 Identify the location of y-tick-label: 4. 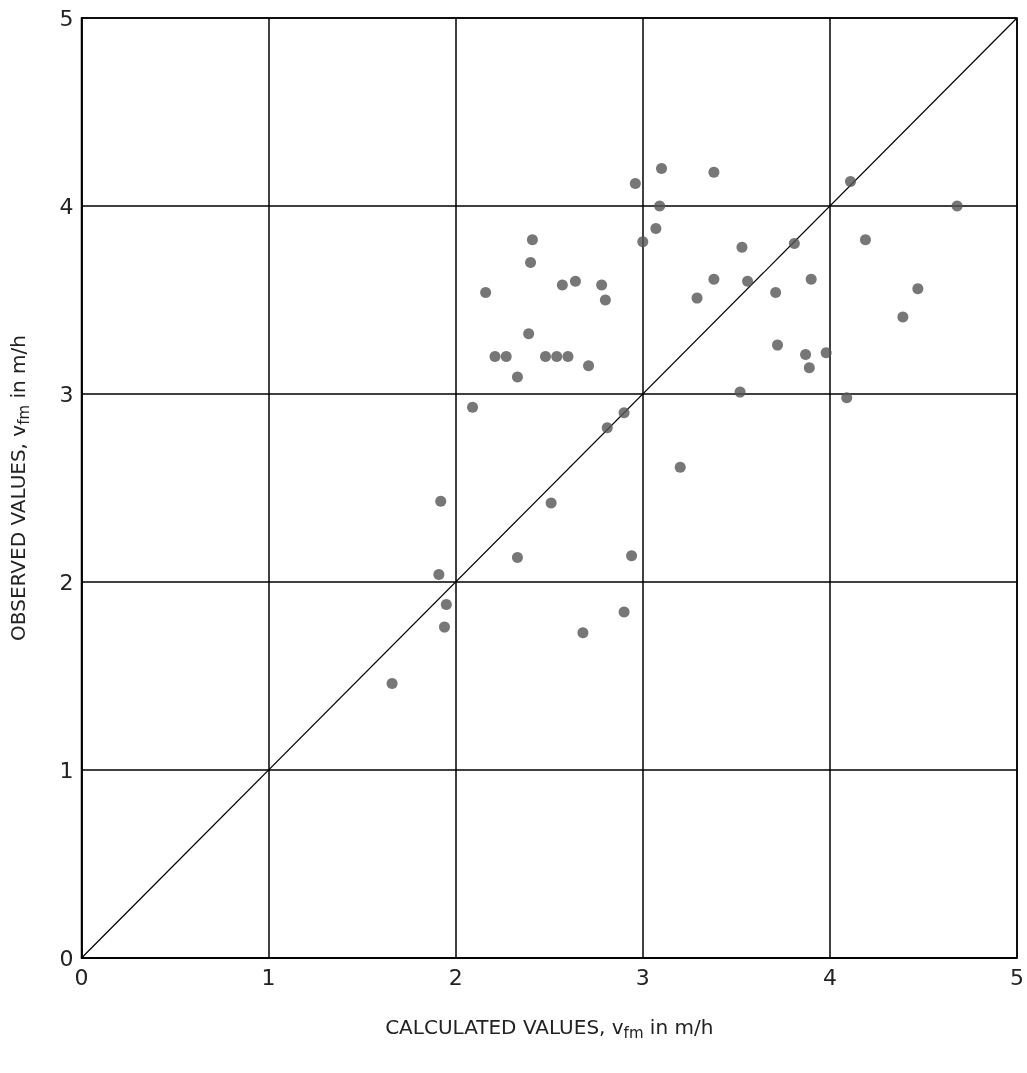
(66, 206).